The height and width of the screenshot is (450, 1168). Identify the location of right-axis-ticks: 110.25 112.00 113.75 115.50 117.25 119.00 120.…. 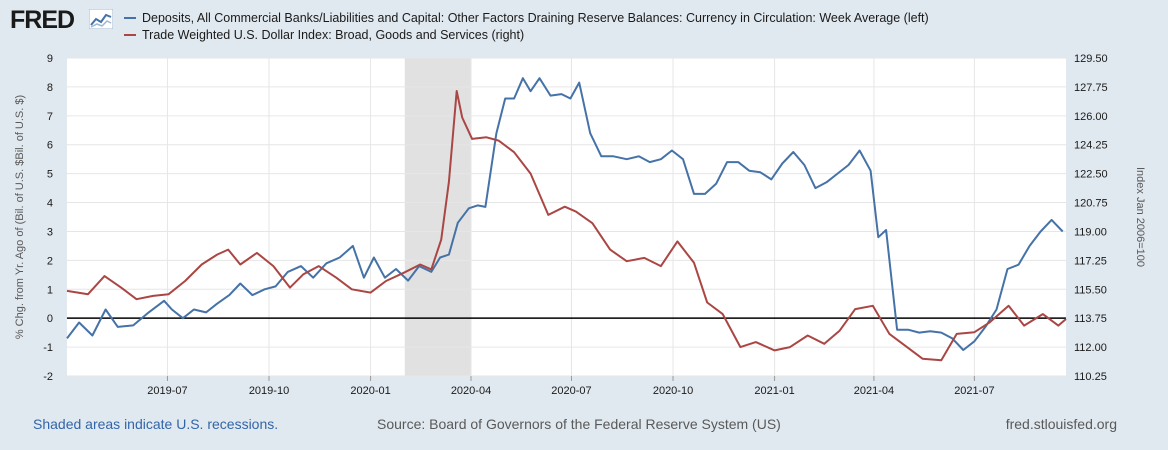
(1091, 218).